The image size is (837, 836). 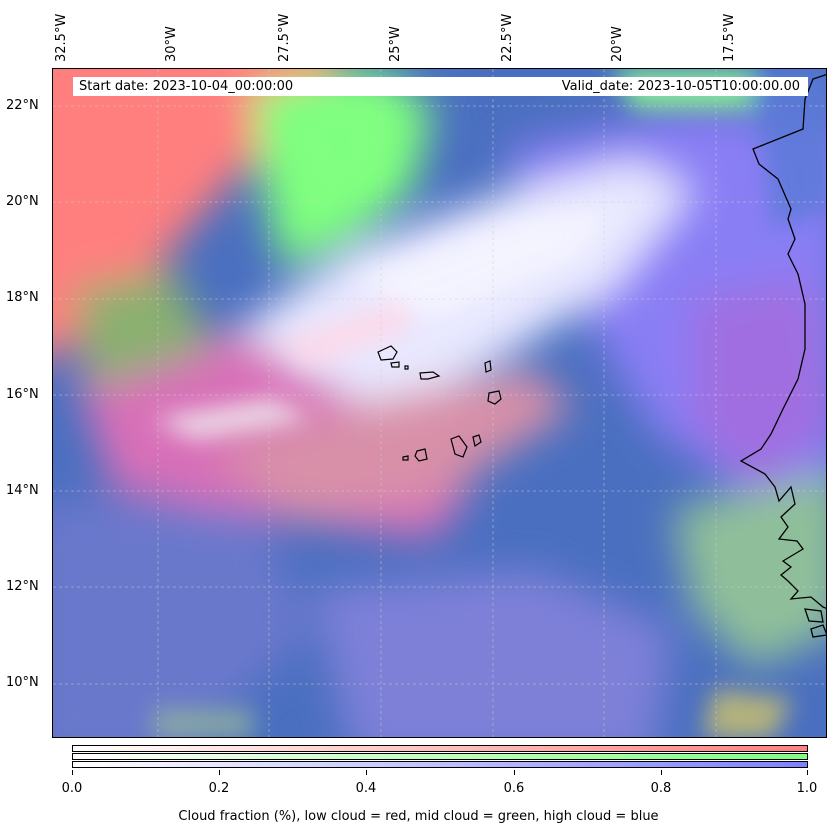 I want to click on lat-label-10n: 10°N, so click(x=22, y=682).